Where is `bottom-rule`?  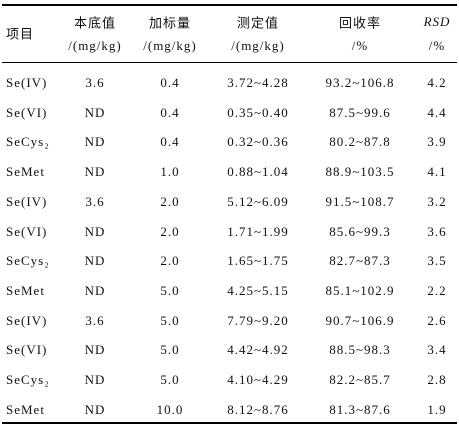 bottom-rule is located at coordinates (229, 423).